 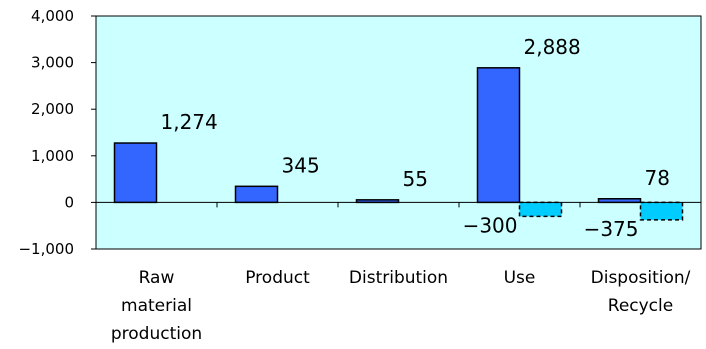 What do you see at coordinates (157, 278) in the screenshot?
I see `category-label-line: Raw` at bounding box center [157, 278].